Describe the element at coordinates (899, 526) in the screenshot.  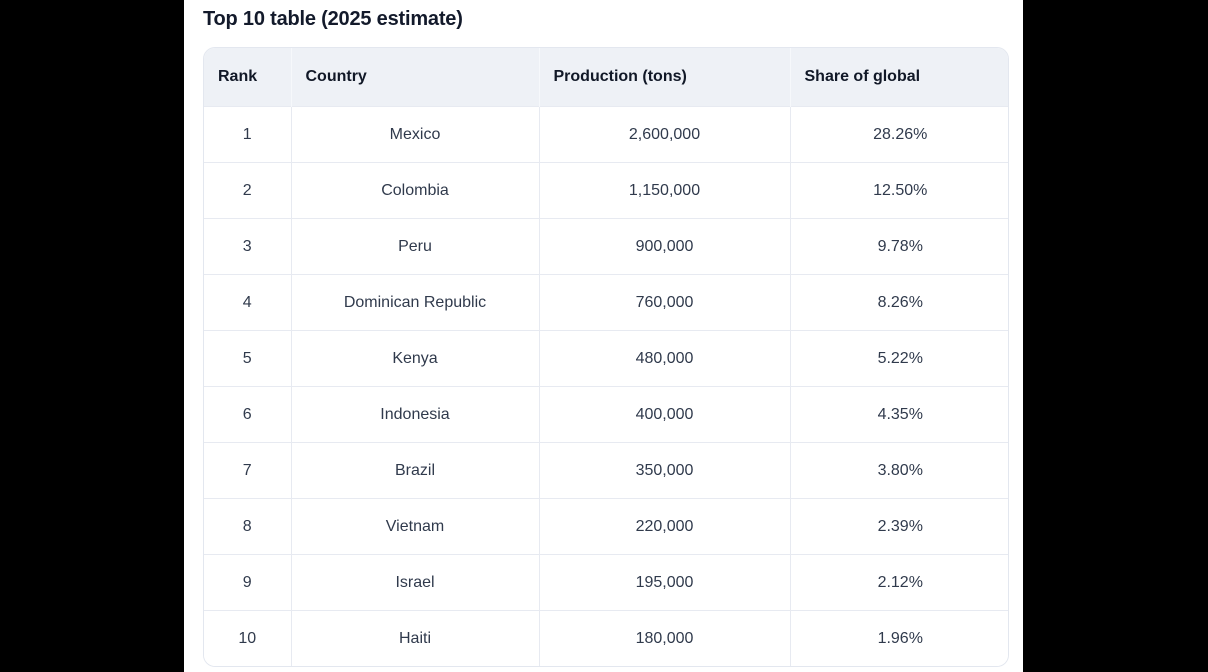
I see `share-cell: 2.39%` at that location.